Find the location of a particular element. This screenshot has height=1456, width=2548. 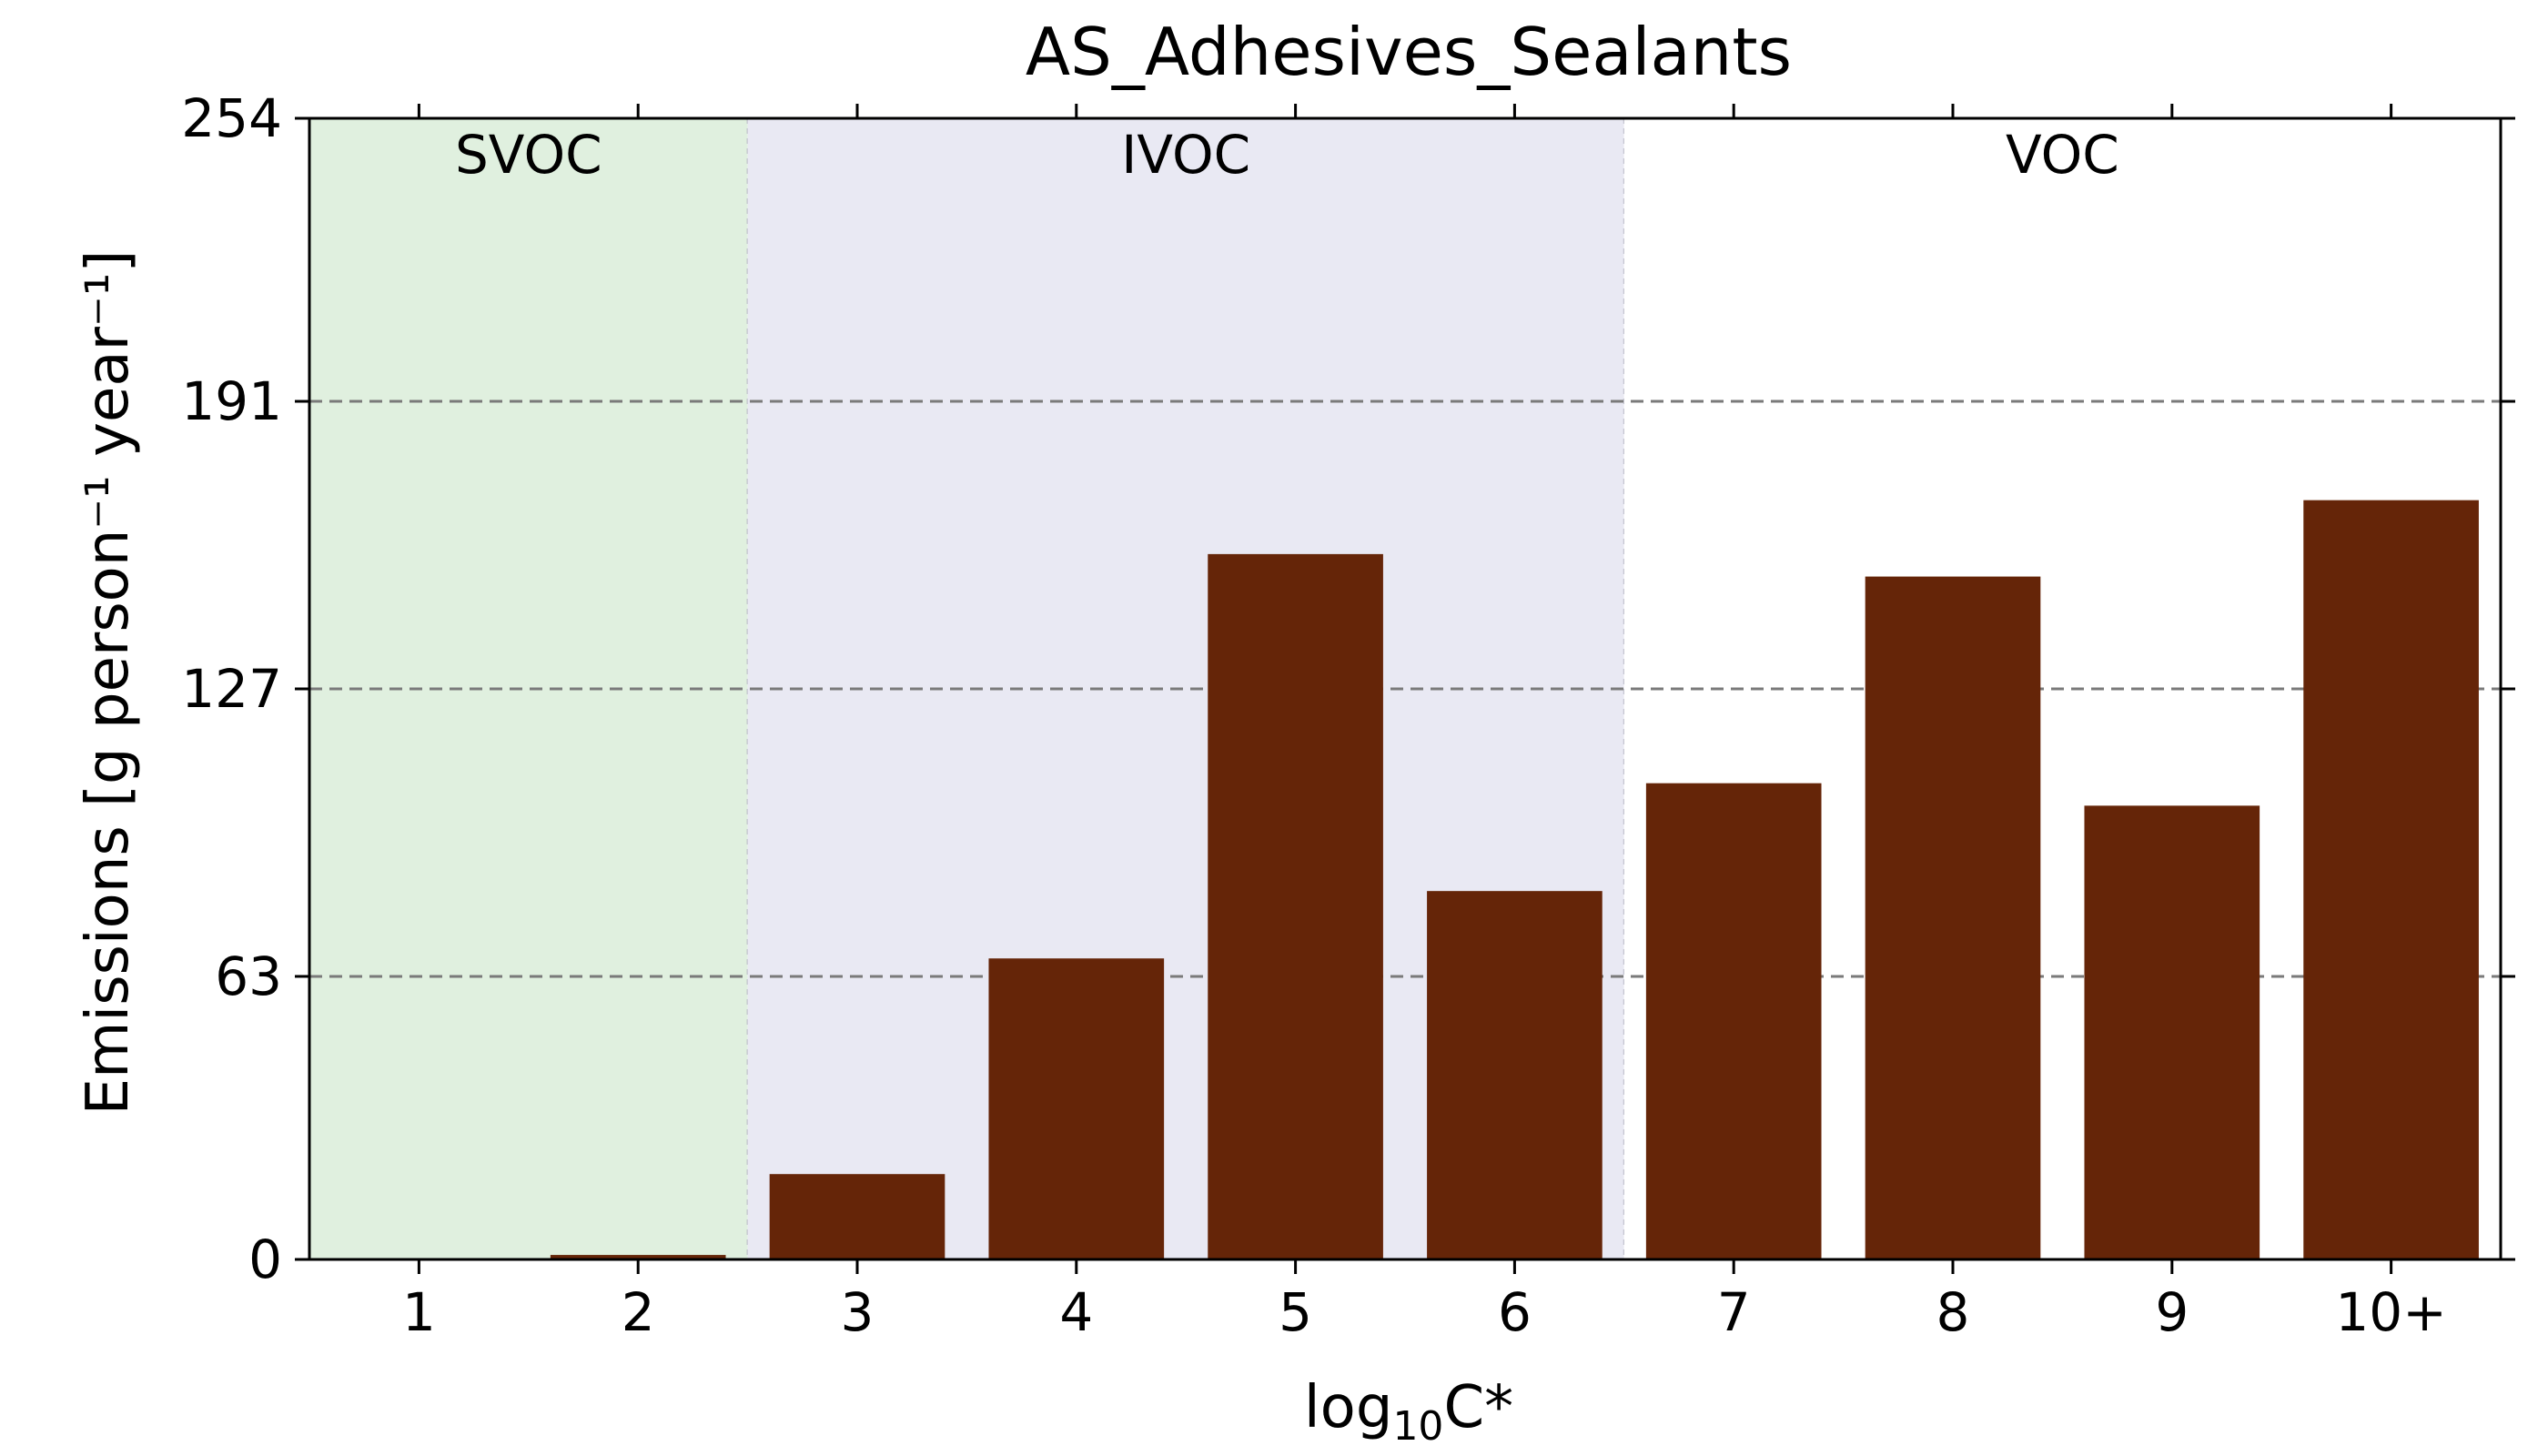

x-axis-label-main: log is located at coordinates (1349, 1408).